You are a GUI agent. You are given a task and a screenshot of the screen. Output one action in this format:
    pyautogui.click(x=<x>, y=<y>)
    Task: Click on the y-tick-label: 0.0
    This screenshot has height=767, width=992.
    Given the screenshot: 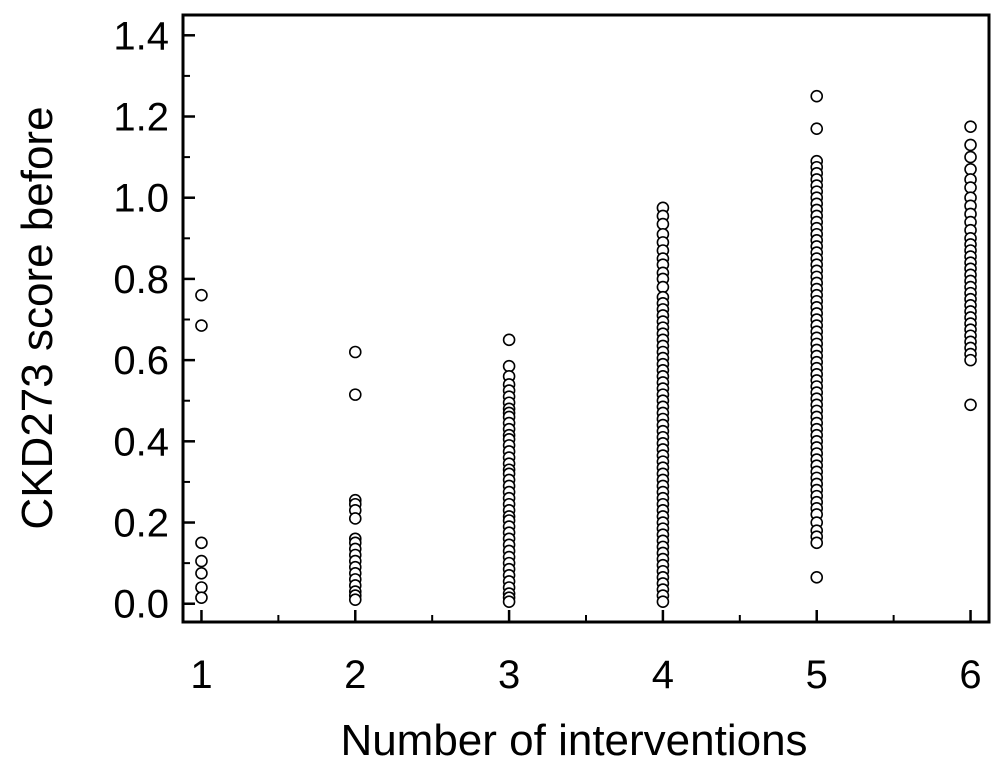 What is the action you would take?
    pyautogui.click(x=141, y=605)
    